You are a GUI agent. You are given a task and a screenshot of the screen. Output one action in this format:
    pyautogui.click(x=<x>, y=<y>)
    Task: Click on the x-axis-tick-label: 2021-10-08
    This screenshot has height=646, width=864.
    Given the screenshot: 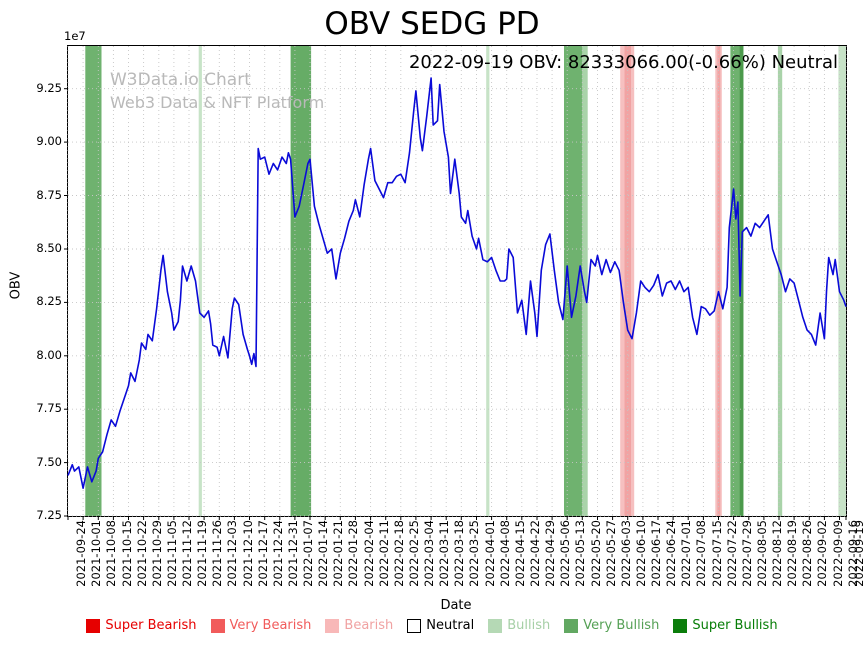 What is the action you would take?
    pyautogui.click(x=111, y=553)
    